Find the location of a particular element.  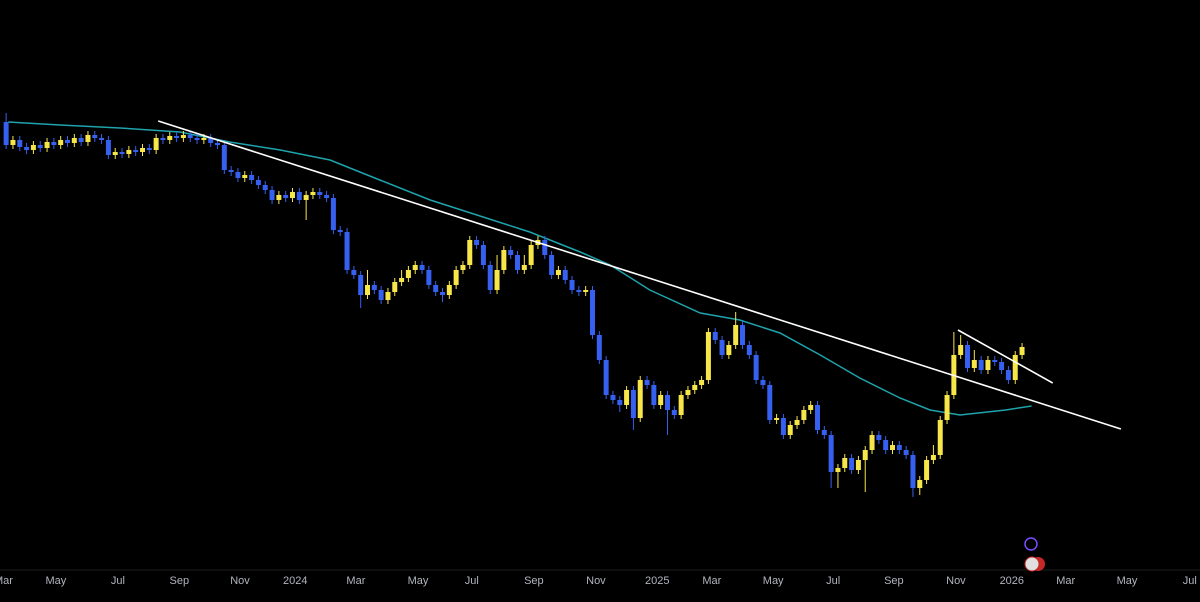

x-tick-label: 2025 is located at coordinates (657, 581).